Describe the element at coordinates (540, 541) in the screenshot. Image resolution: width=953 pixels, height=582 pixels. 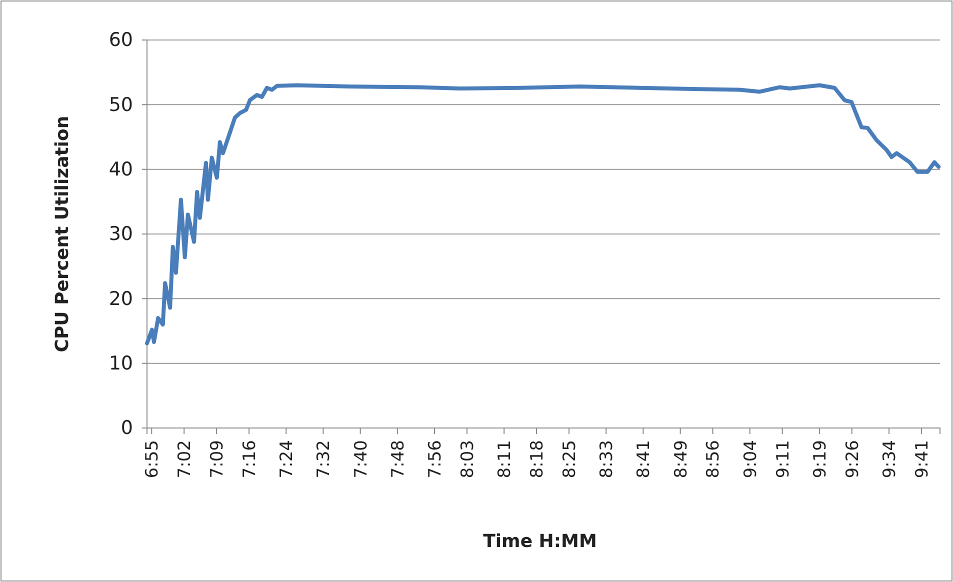
I see `x-axis-title: Time H:MM` at that location.